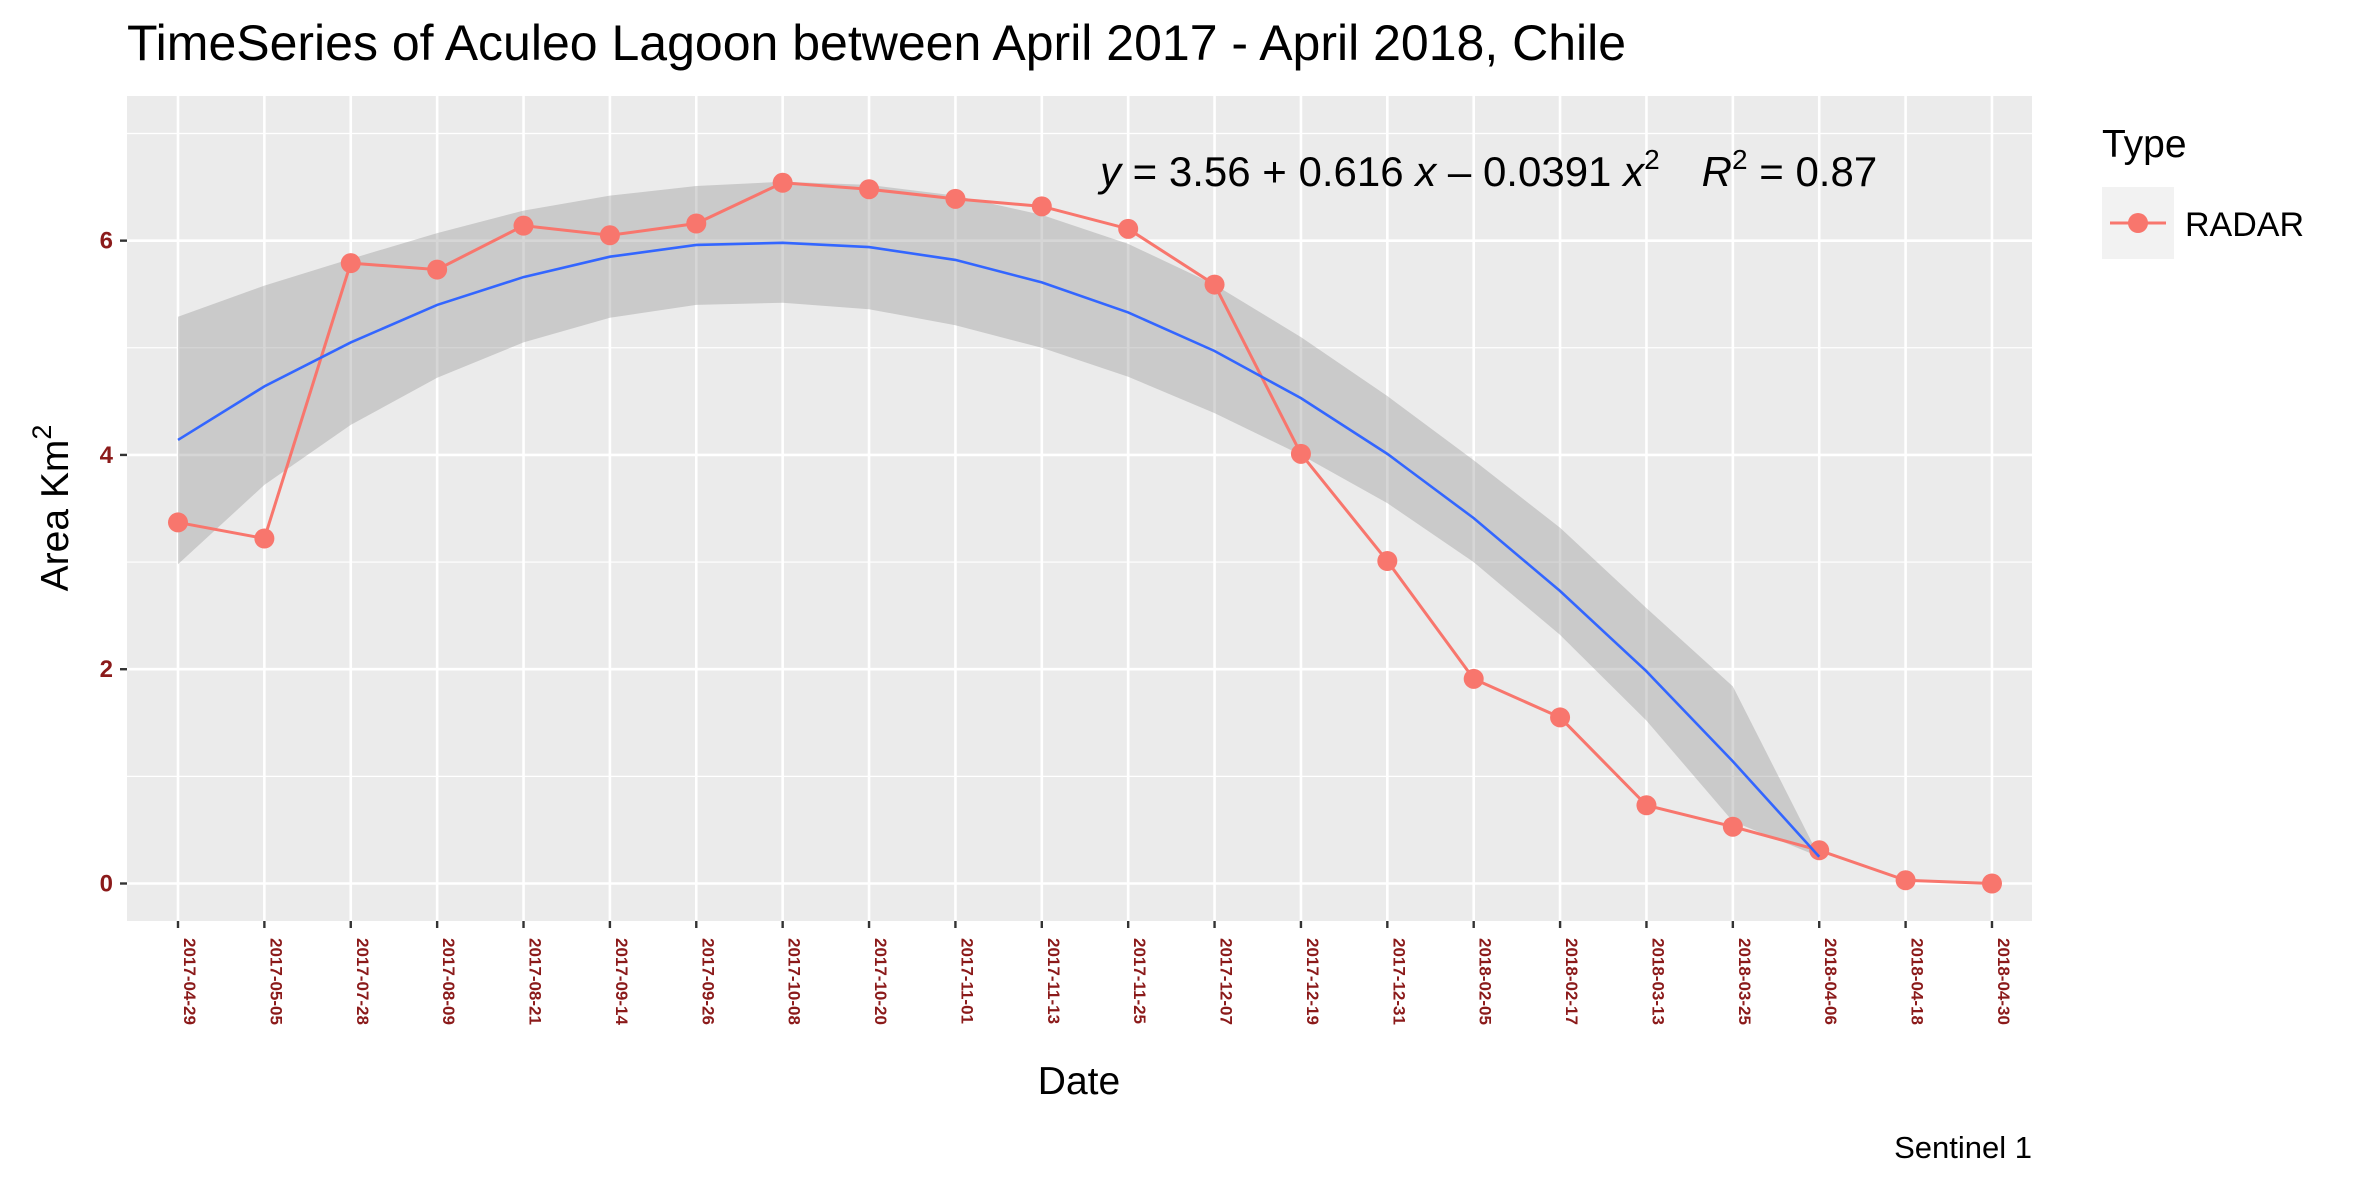 This screenshot has width=2362, height=1181. I want to click on x-tick-label: 2017-11-25, so click(1139, 981).